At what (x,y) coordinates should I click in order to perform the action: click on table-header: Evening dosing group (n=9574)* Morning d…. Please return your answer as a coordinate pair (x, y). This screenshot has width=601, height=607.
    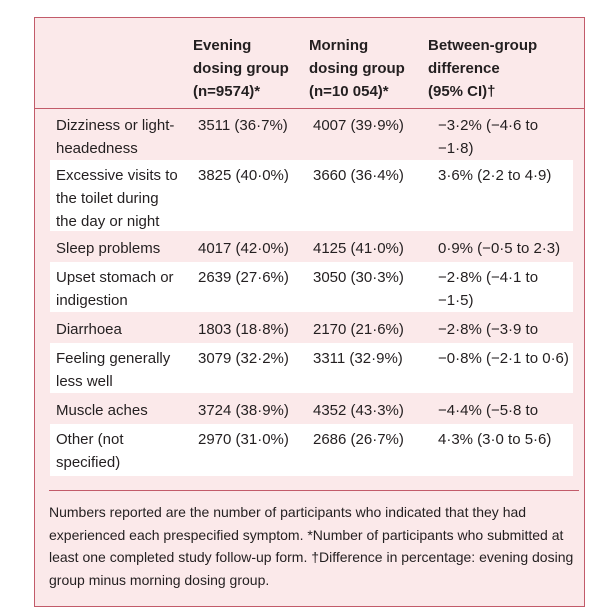
    Looking at the image, I should click on (309, 63).